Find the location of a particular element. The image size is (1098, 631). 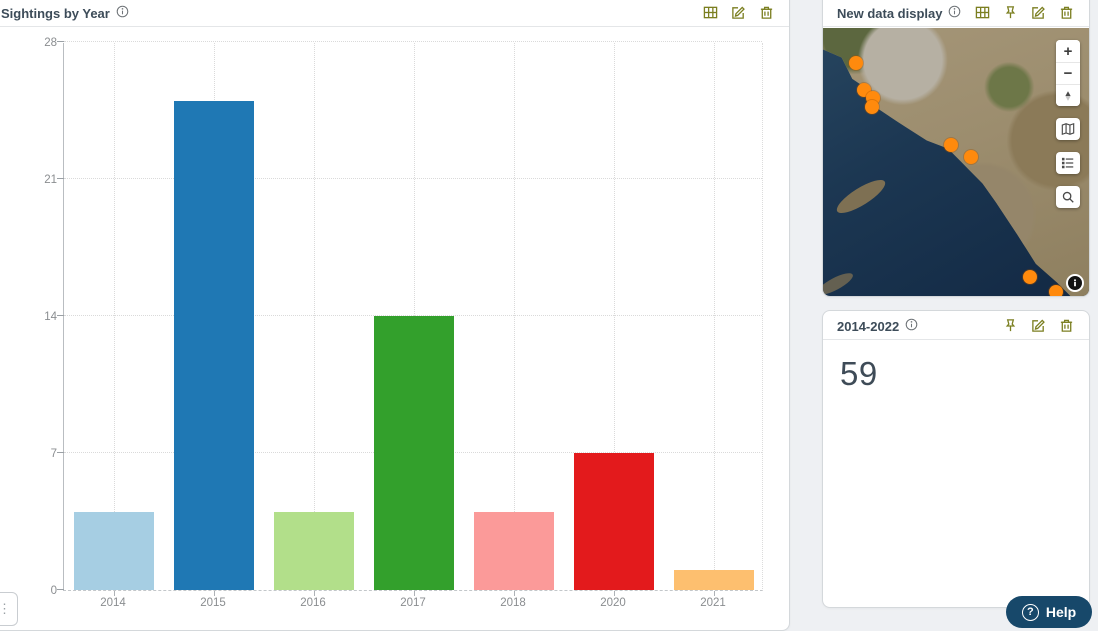

zoom-in-button: + is located at coordinates (1068, 51).